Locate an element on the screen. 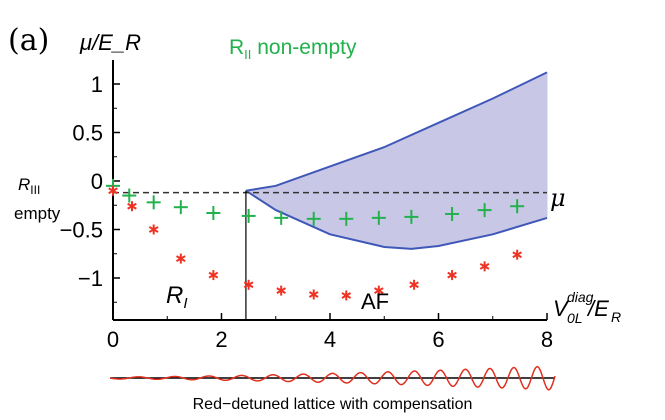 The image size is (665, 420). y-tick-label: −1 is located at coordinates (90, 278).